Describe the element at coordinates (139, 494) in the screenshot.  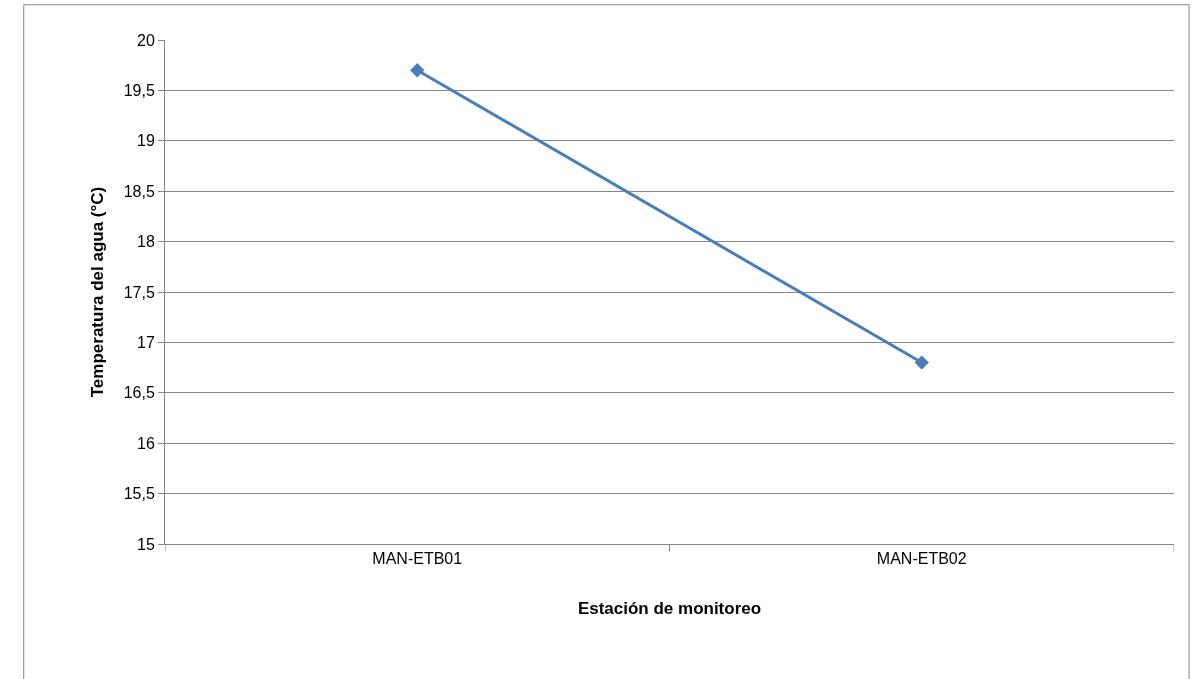
I see `y-tick-label: 15,5` at that location.